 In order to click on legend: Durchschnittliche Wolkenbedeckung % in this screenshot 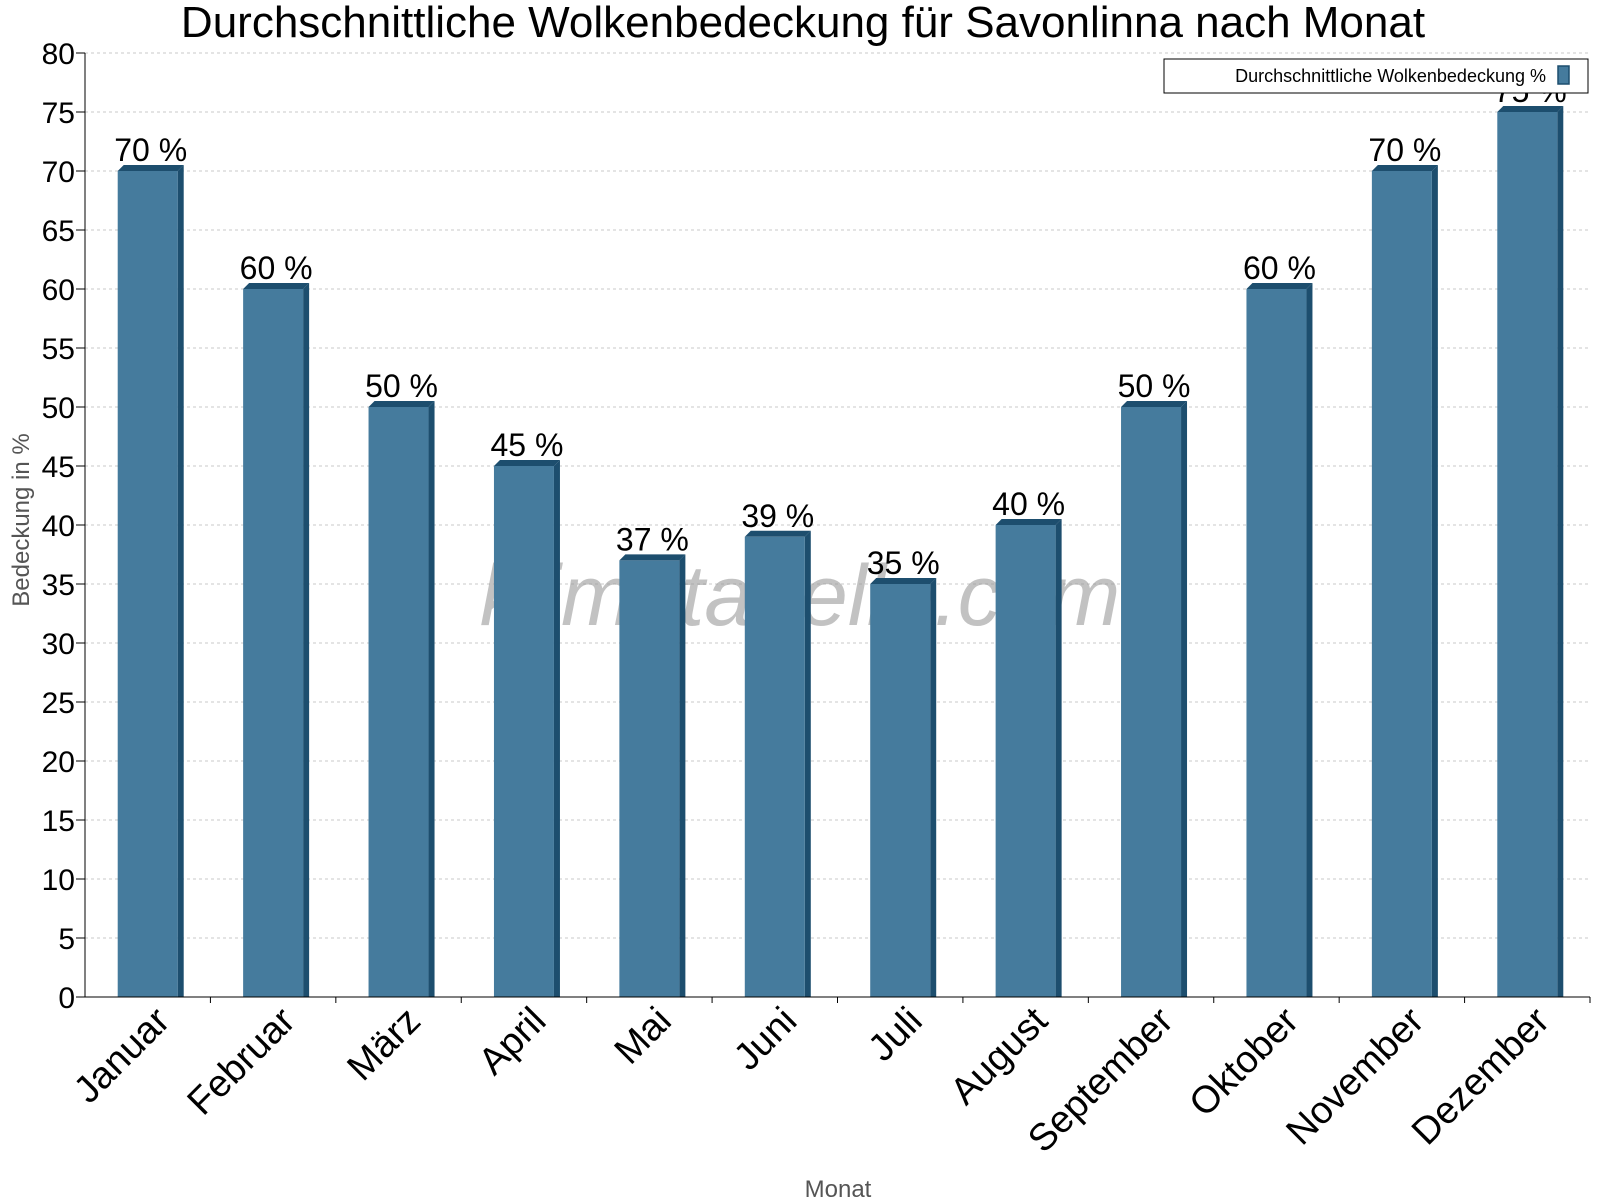, I will do `click(1376, 76)`.